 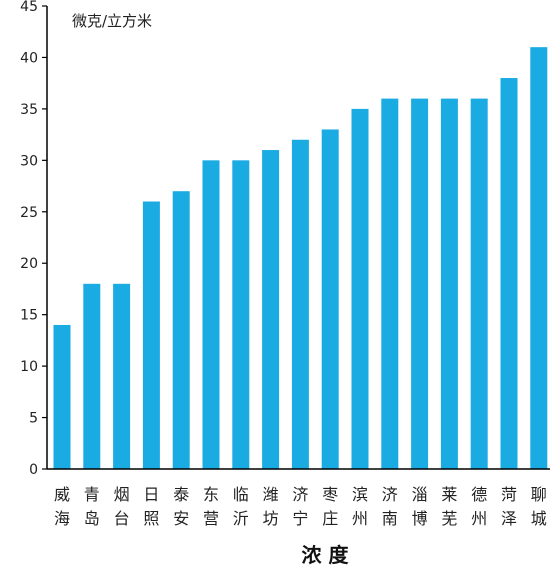 What do you see at coordinates (241, 518) in the screenshot?
I see `x-category-label: 沂` at bounding box center [241, 518].